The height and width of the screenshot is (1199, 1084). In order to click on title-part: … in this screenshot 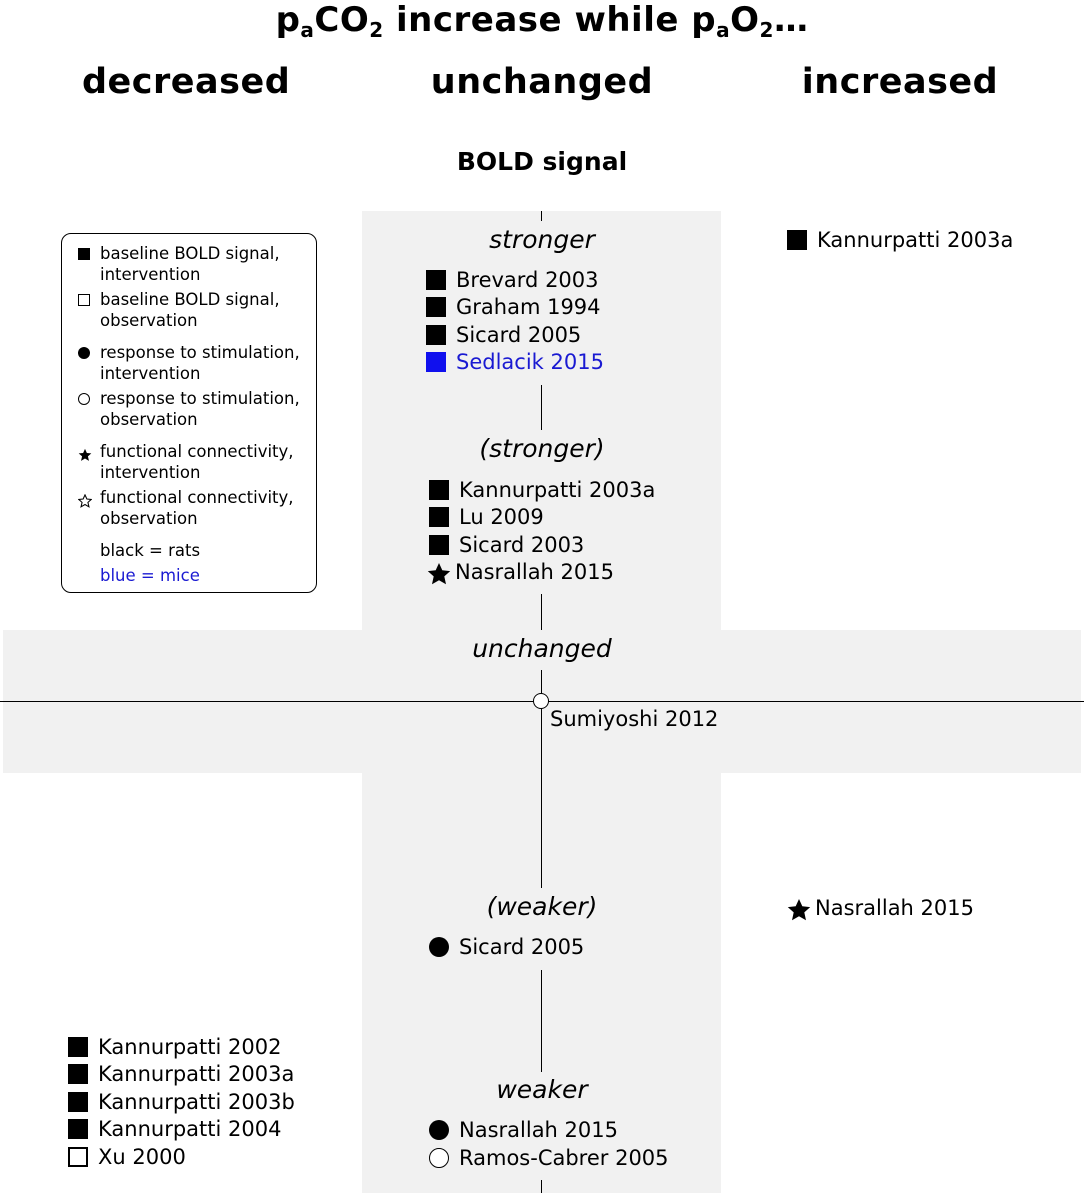, I will do `click(791, 20)`.